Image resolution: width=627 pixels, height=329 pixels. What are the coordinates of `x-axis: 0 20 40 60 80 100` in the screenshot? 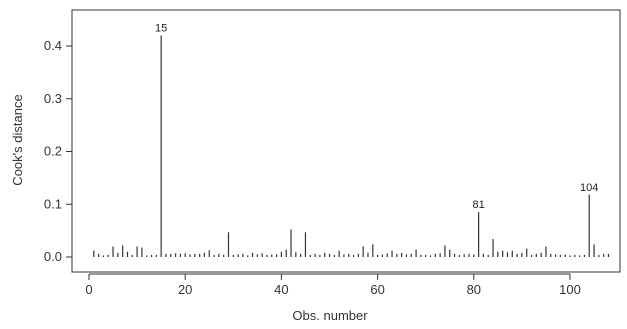 It's located at (333, 285).